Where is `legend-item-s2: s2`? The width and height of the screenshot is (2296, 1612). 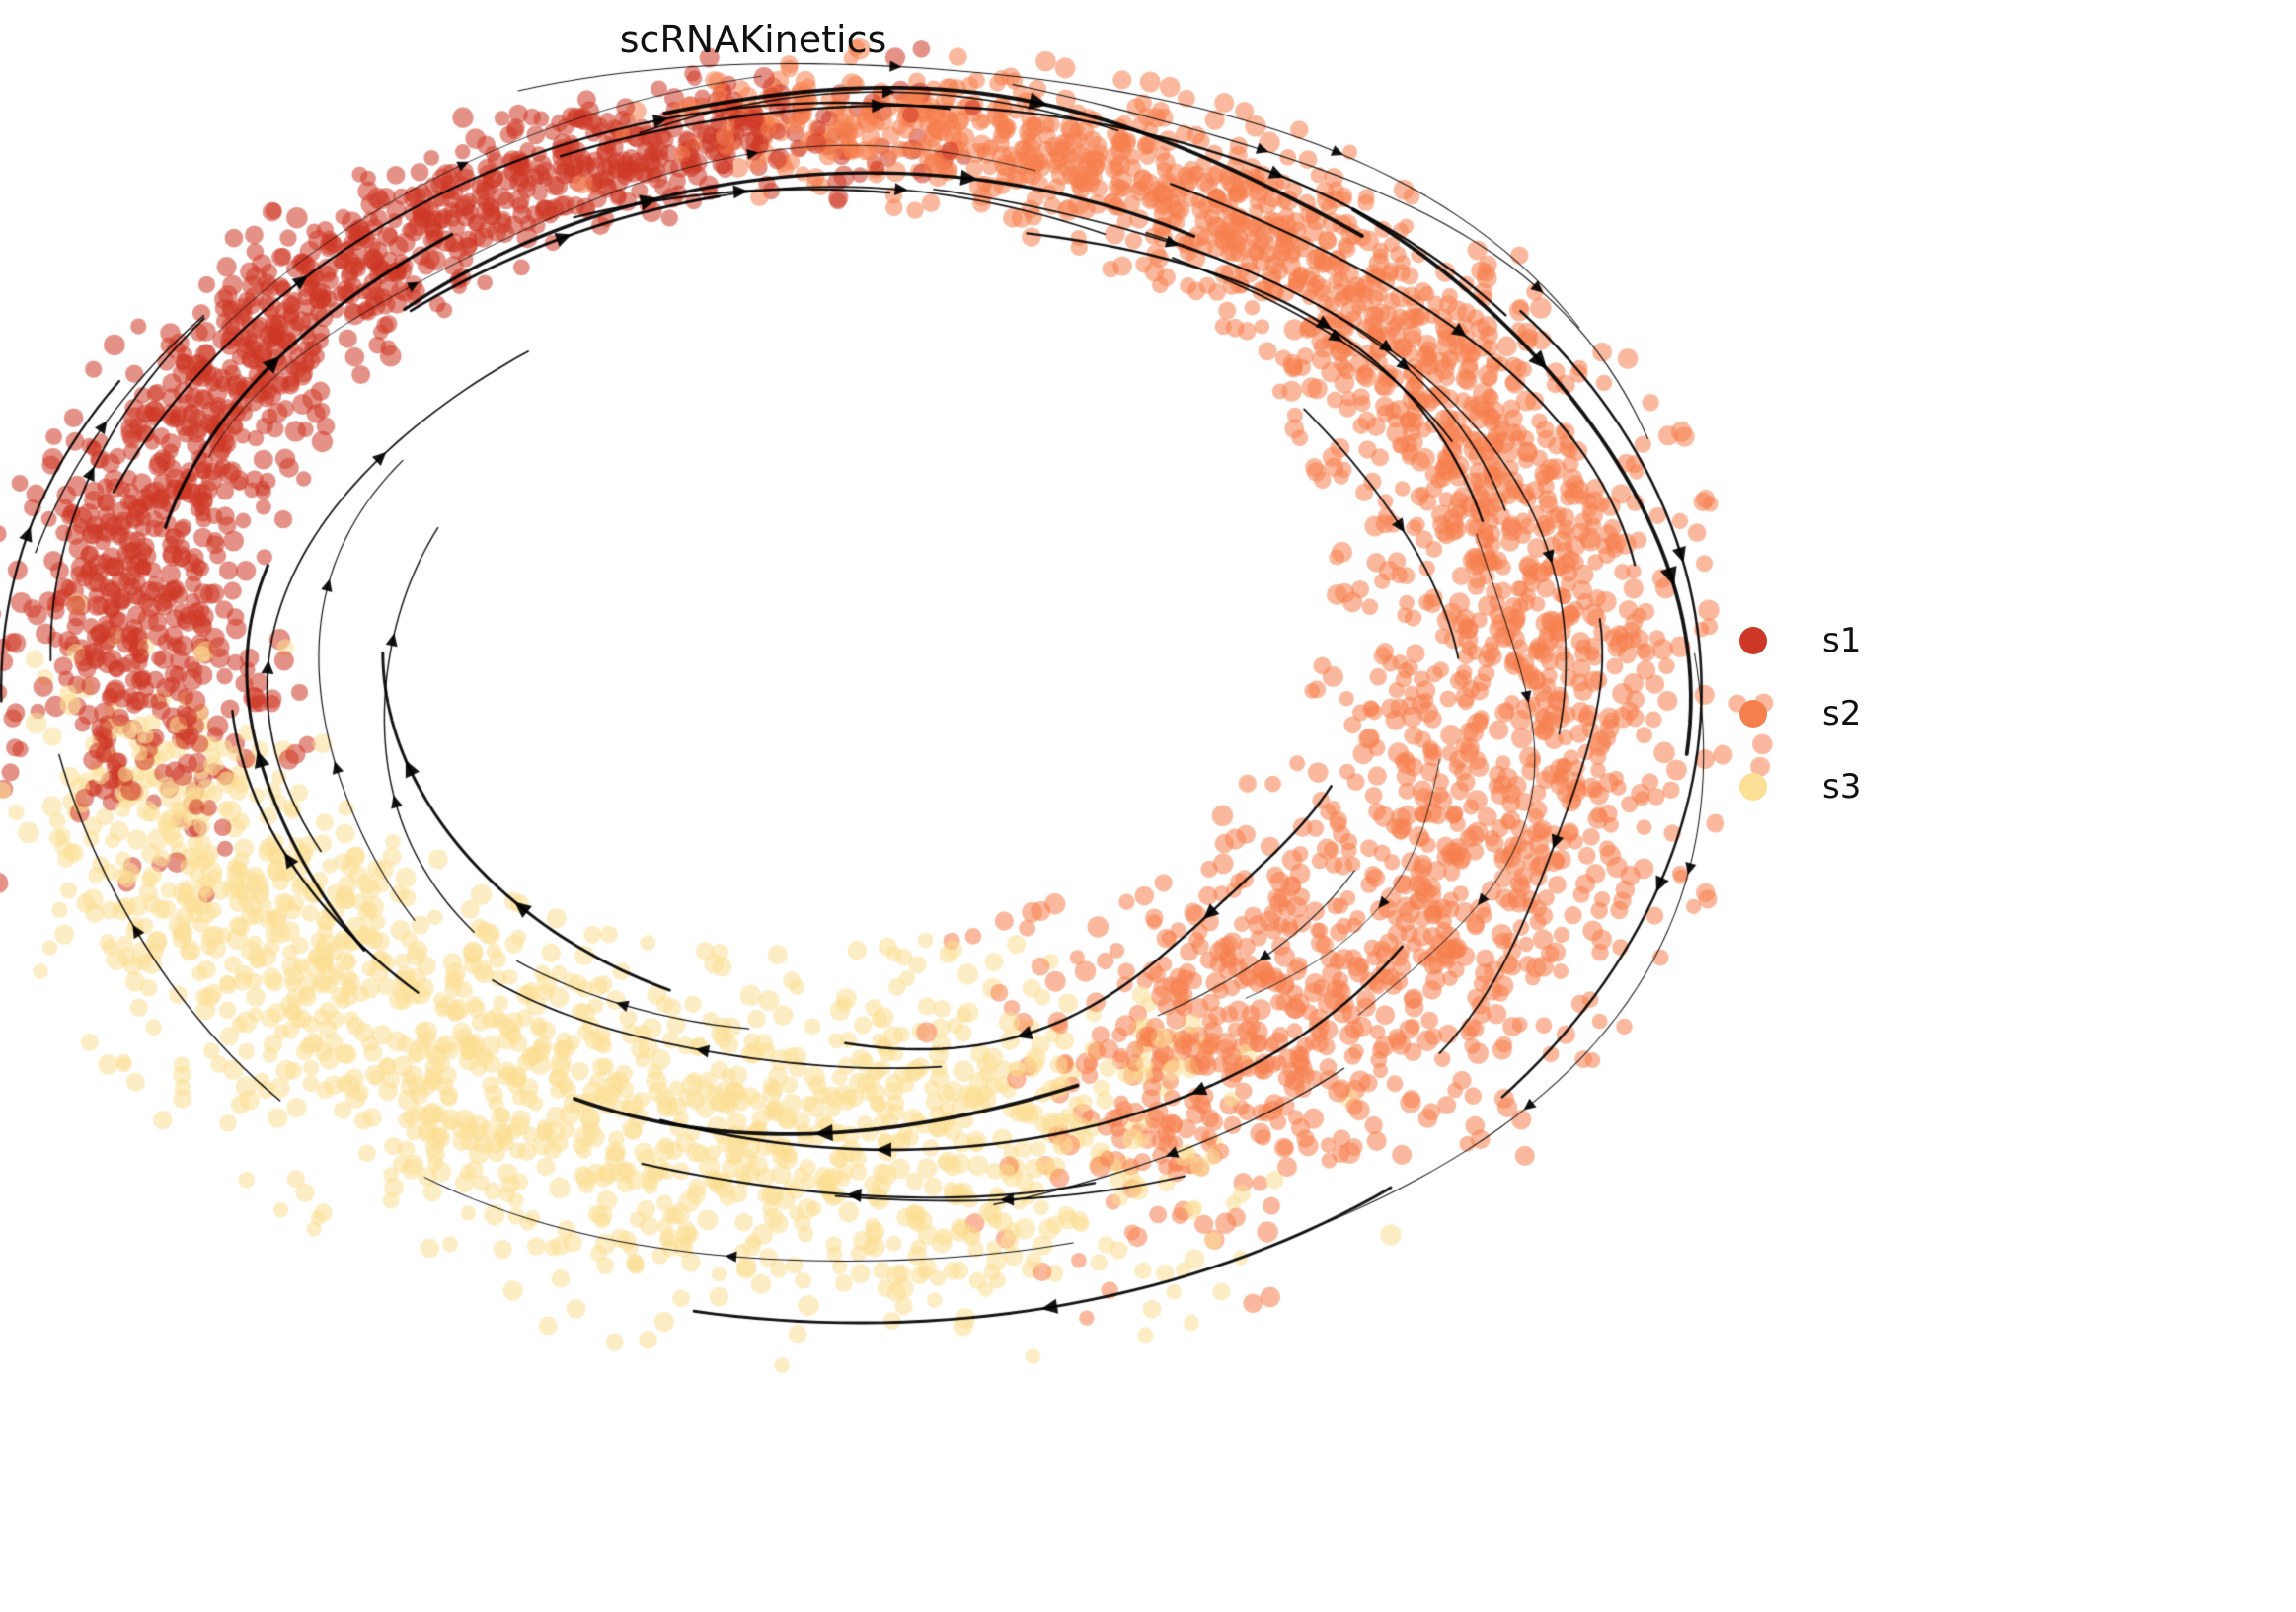 legend-item-s2: s2 is located at coordinates (1800, 713).